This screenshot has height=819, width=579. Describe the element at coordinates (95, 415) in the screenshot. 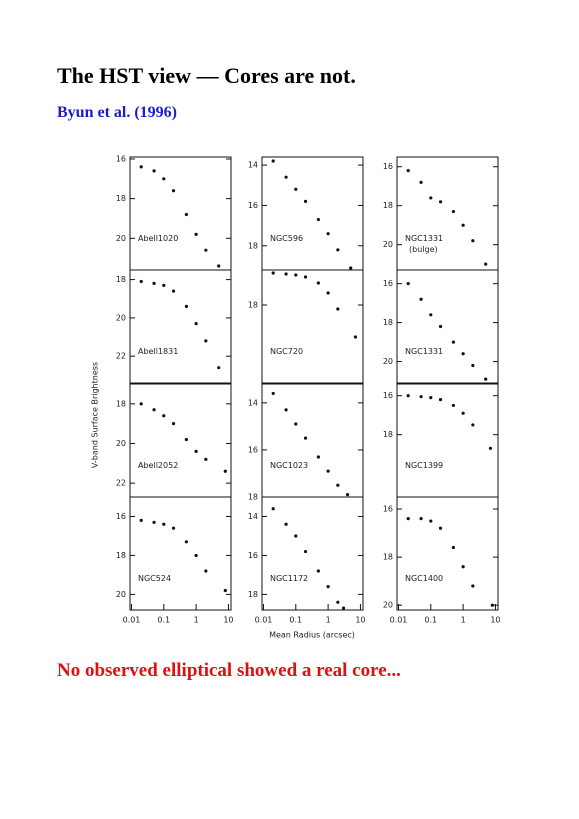

I see `y-axis-label: V-band Surface Brightness` at that location.